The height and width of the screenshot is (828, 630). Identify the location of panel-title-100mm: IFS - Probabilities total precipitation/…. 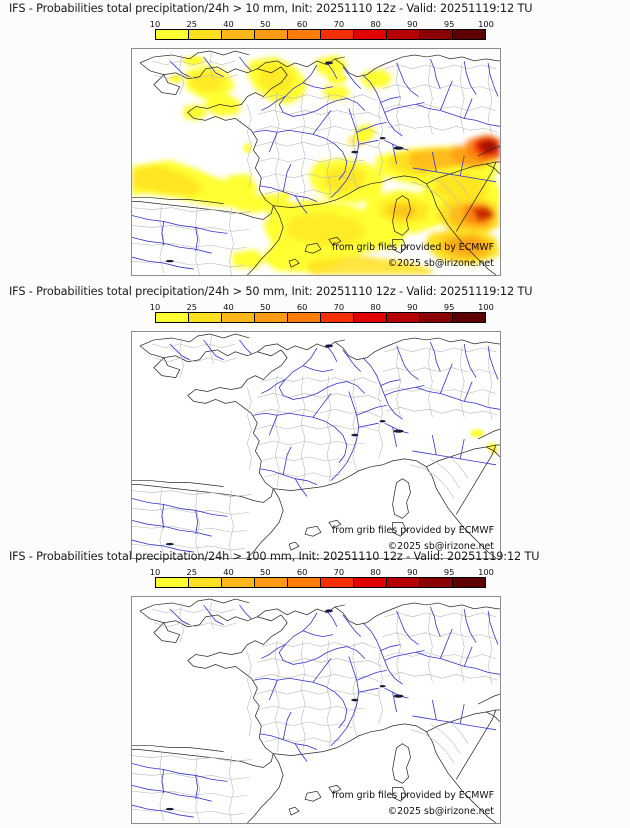
(315, 556).